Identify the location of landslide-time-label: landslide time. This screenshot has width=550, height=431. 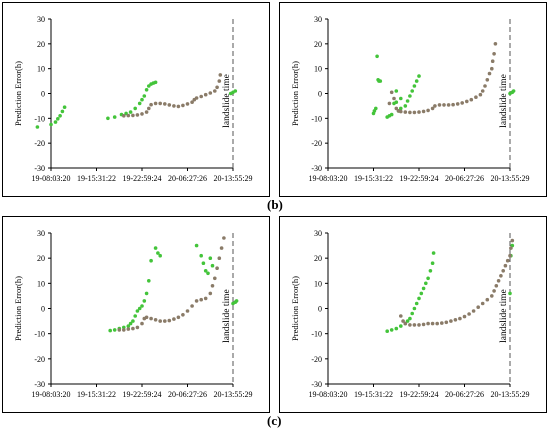
(504, 316).